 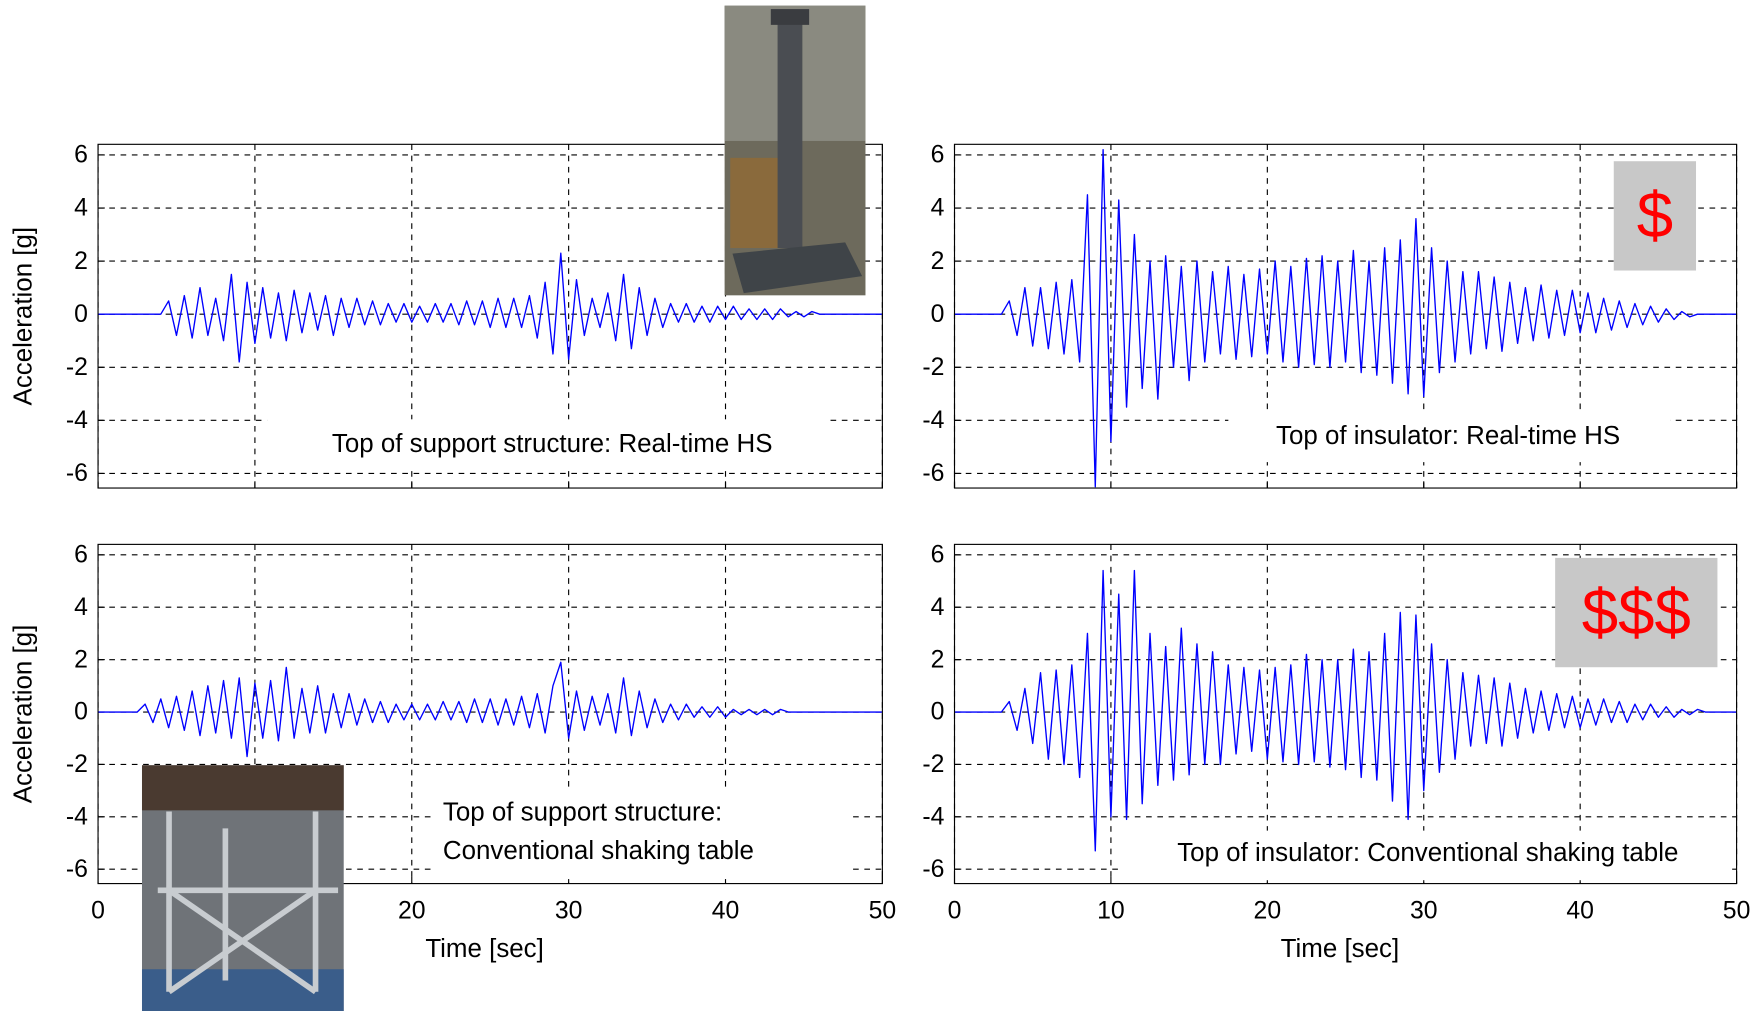 I want to click on annotation: Top of support structure: Real-time HS, so click(x=552, y=444).